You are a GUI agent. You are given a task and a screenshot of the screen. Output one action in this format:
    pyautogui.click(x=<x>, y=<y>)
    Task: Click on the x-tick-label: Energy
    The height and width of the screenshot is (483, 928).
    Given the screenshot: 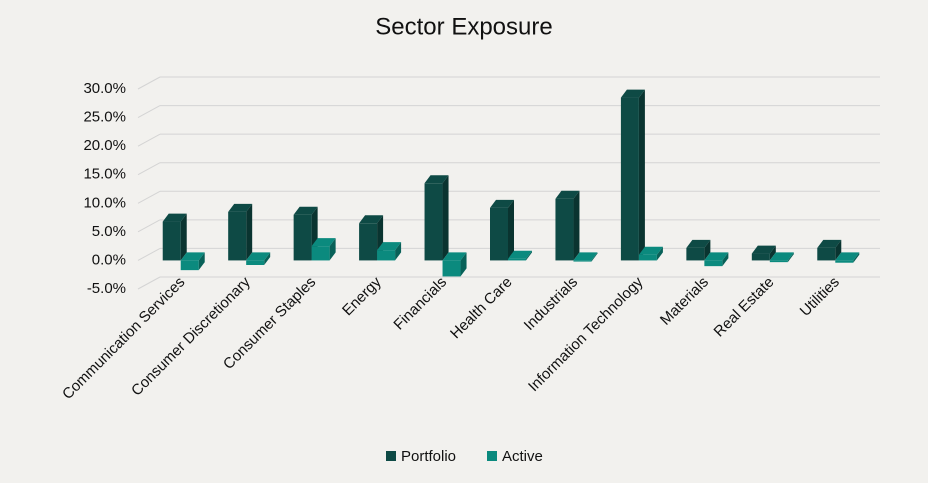 What is the action you would take?
    pyautogui.click(x=362, y=296)
    